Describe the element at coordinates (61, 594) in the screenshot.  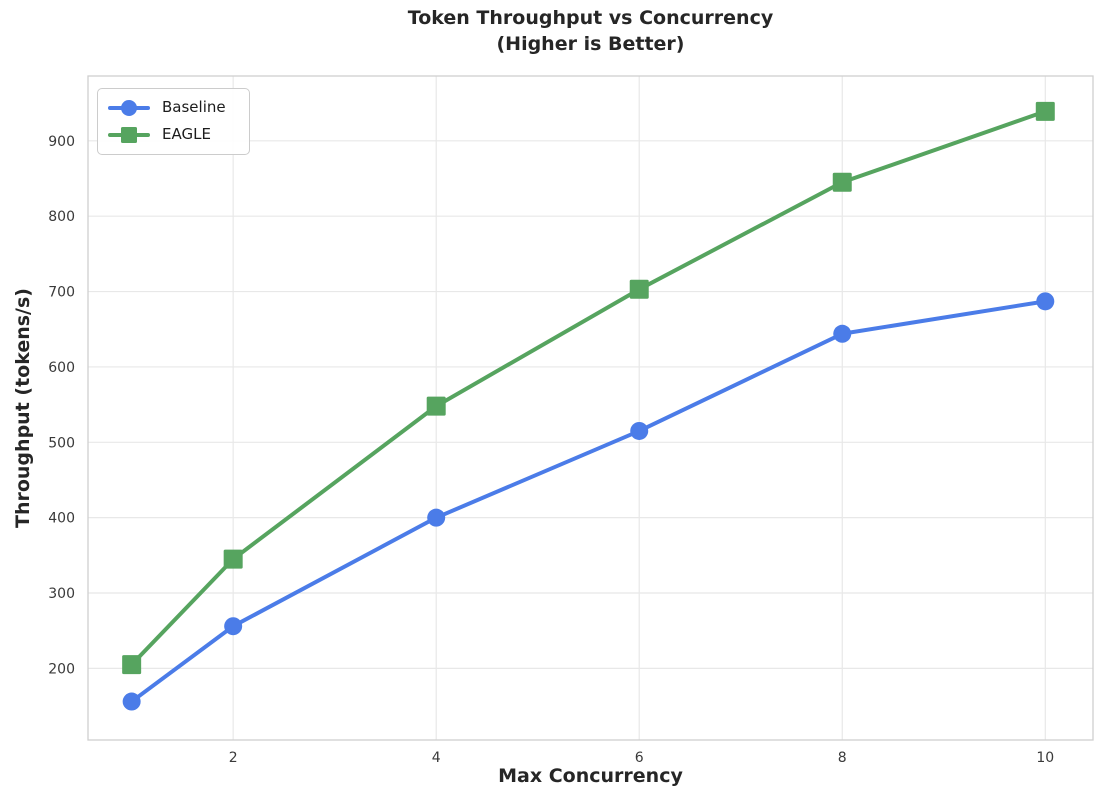
I see `y-tick-label: 300` at that location.